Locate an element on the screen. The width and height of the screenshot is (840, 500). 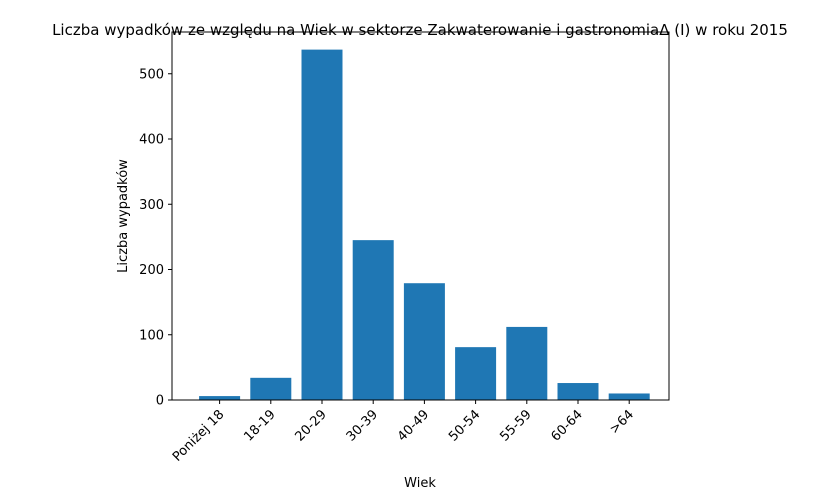
y-tick-label-2: 200 is located at coordinates (151, 270).